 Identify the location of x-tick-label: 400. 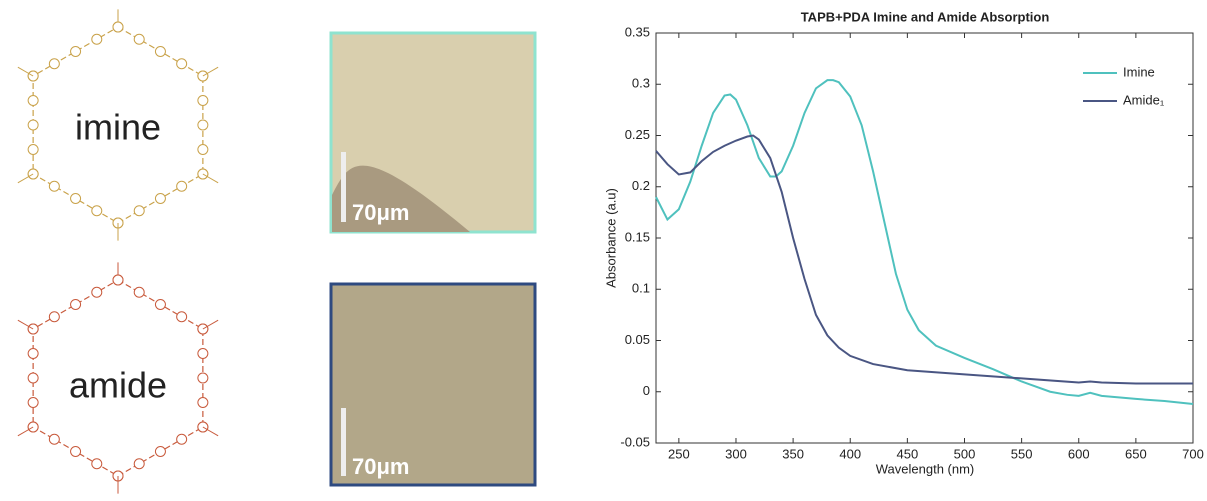
(850, 453).